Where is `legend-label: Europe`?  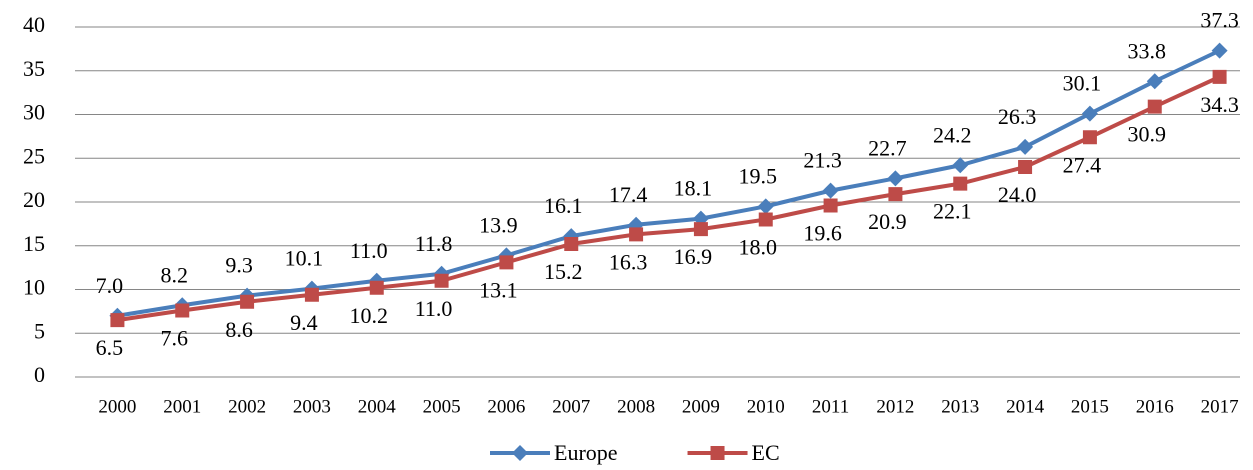 legend-label: Europe is located at coordinates (586, 452).